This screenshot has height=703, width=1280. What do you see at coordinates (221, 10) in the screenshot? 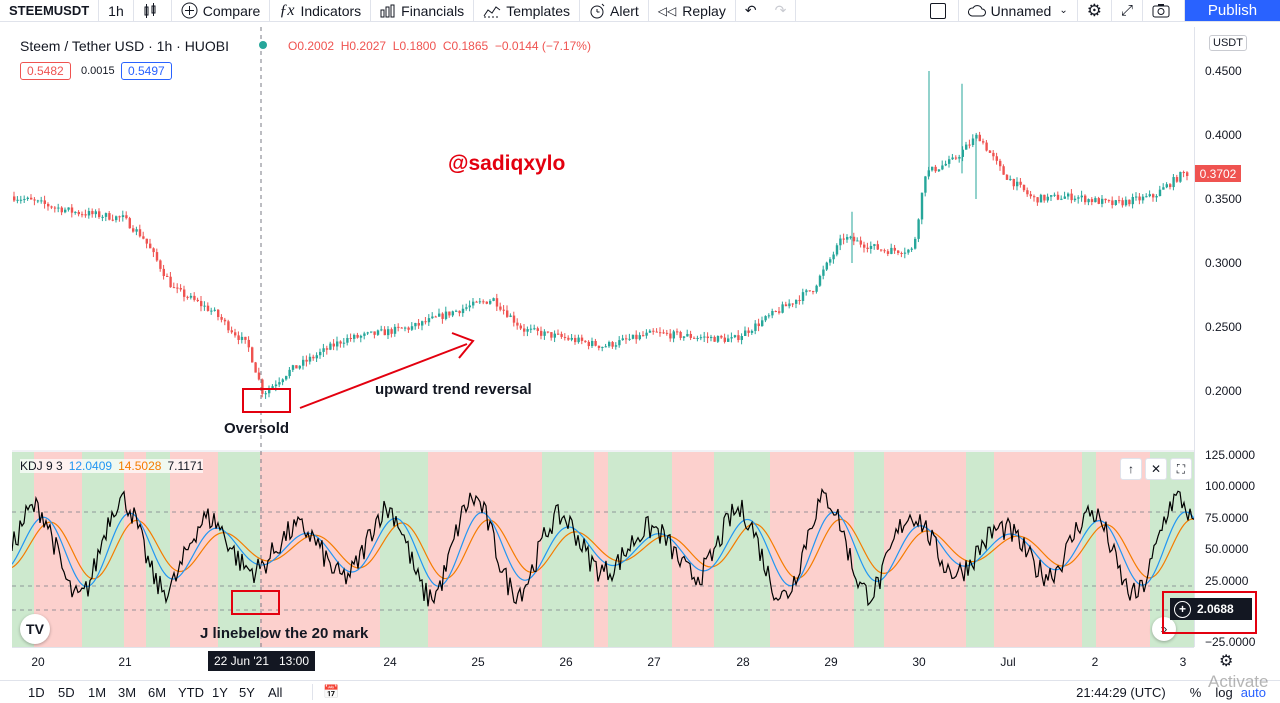
I see `compare-button: Compare` at bounding box center [221, 10].